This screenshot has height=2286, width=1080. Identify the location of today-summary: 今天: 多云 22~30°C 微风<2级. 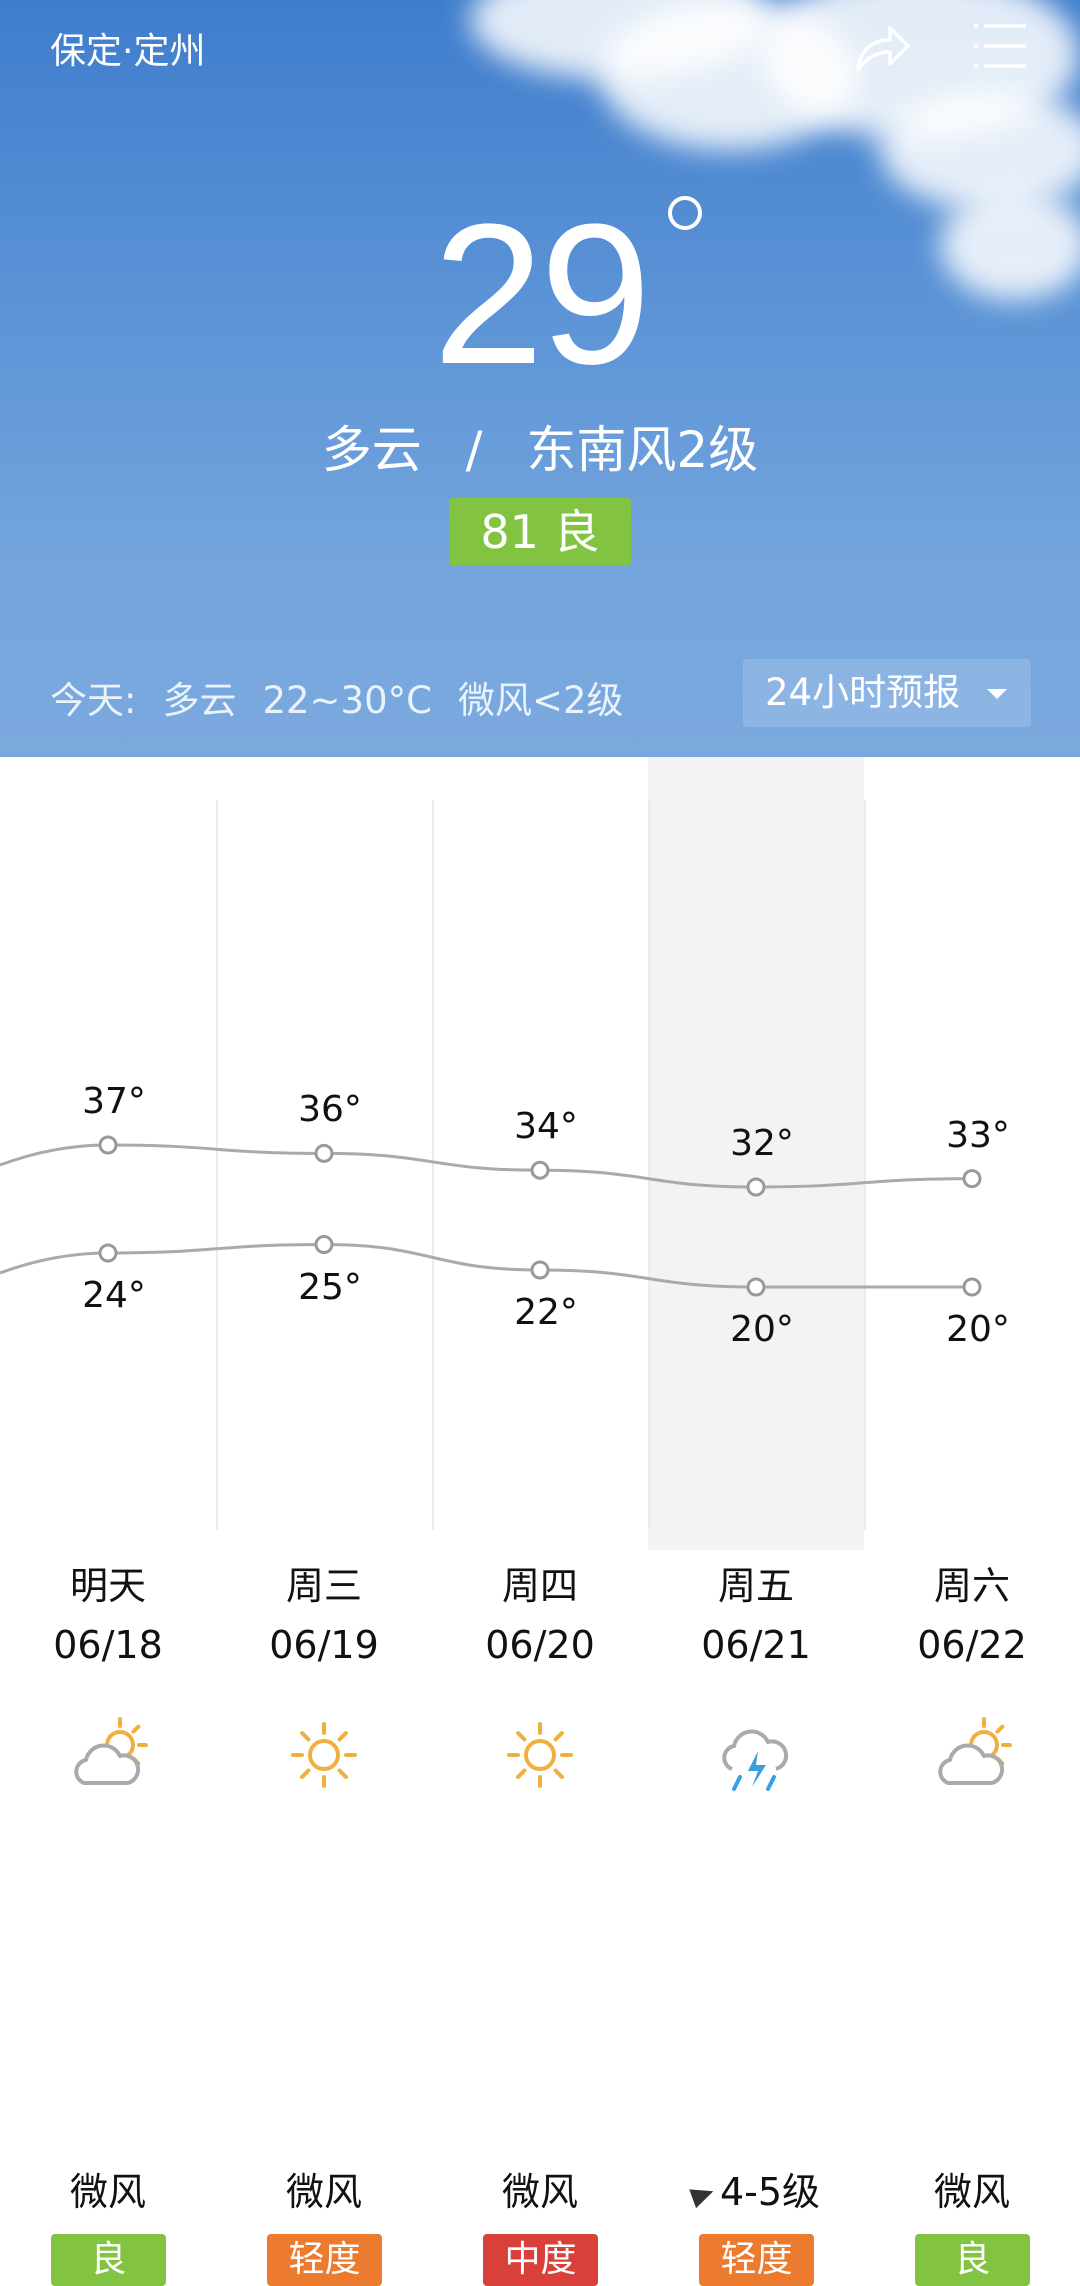
(350, 697).